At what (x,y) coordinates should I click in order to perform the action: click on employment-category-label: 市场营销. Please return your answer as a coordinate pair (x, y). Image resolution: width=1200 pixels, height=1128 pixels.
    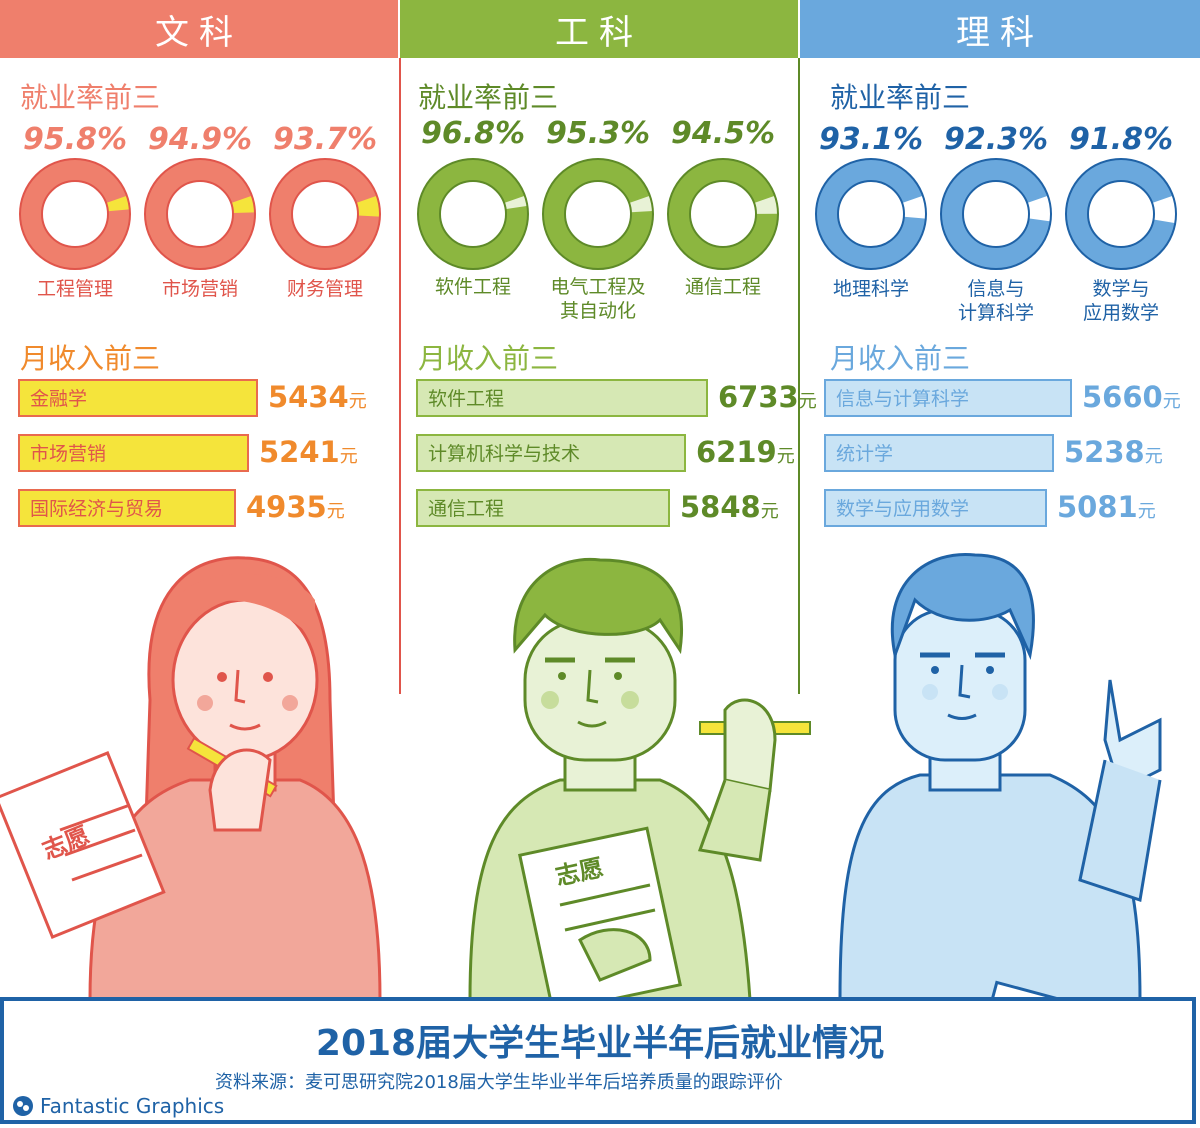
    Looking at the image, I should click on (199, 289).